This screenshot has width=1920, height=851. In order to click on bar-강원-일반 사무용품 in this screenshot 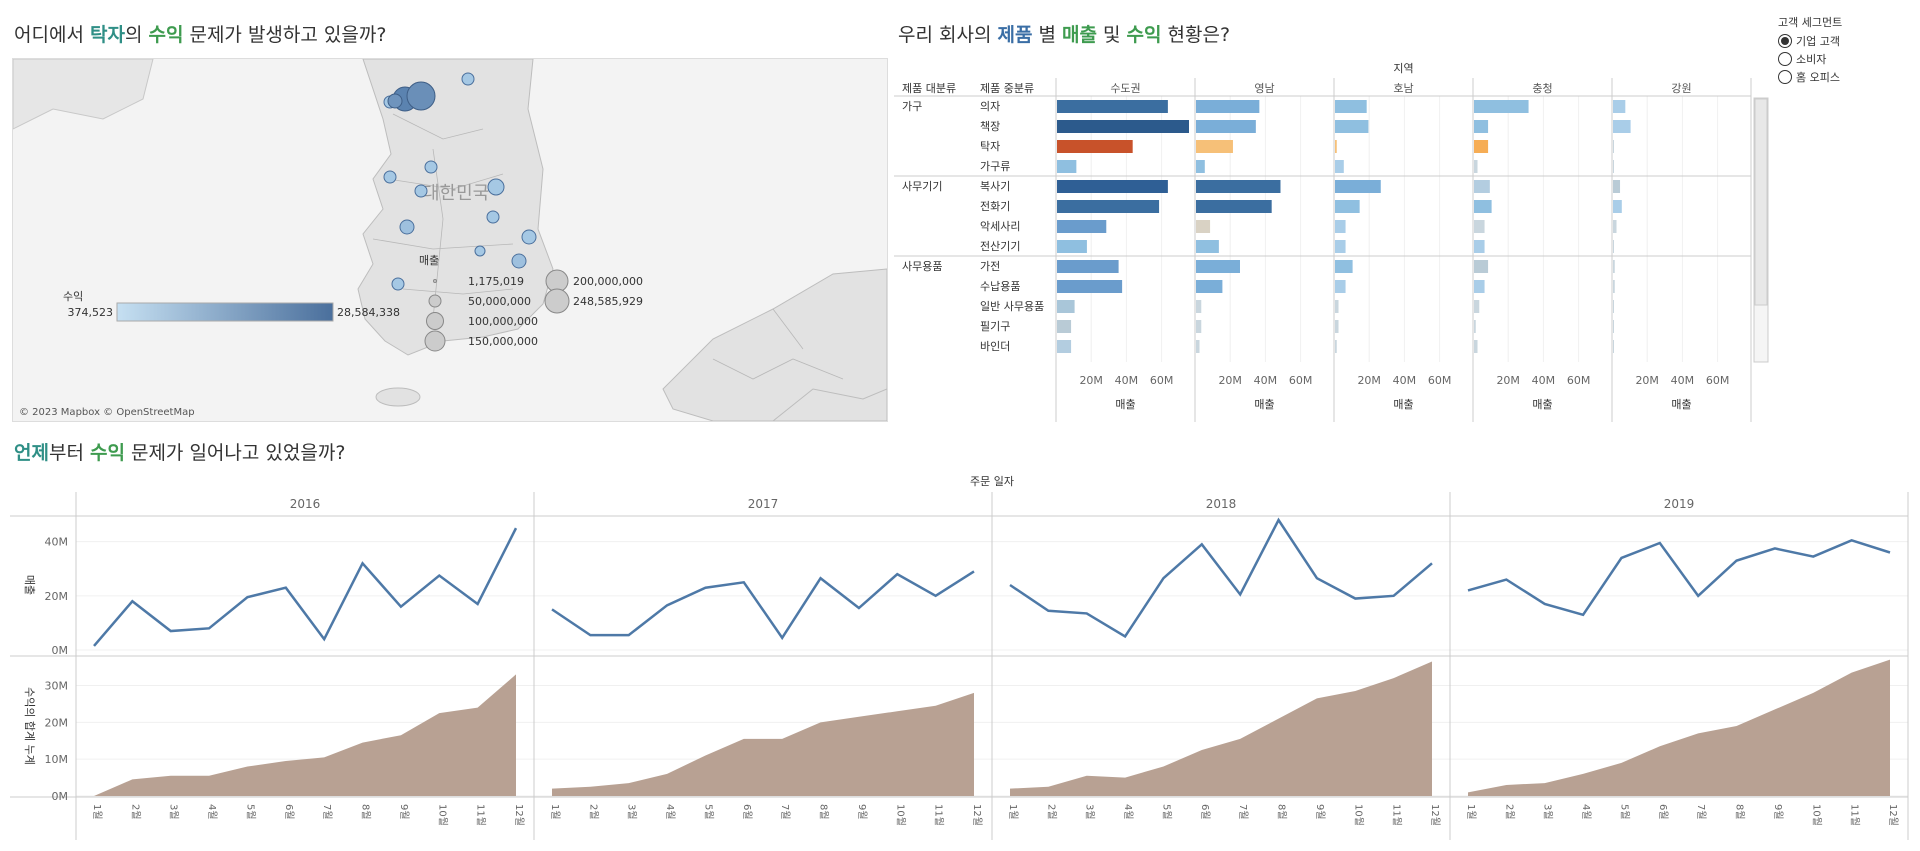, I will do `click(1613, 306)`.